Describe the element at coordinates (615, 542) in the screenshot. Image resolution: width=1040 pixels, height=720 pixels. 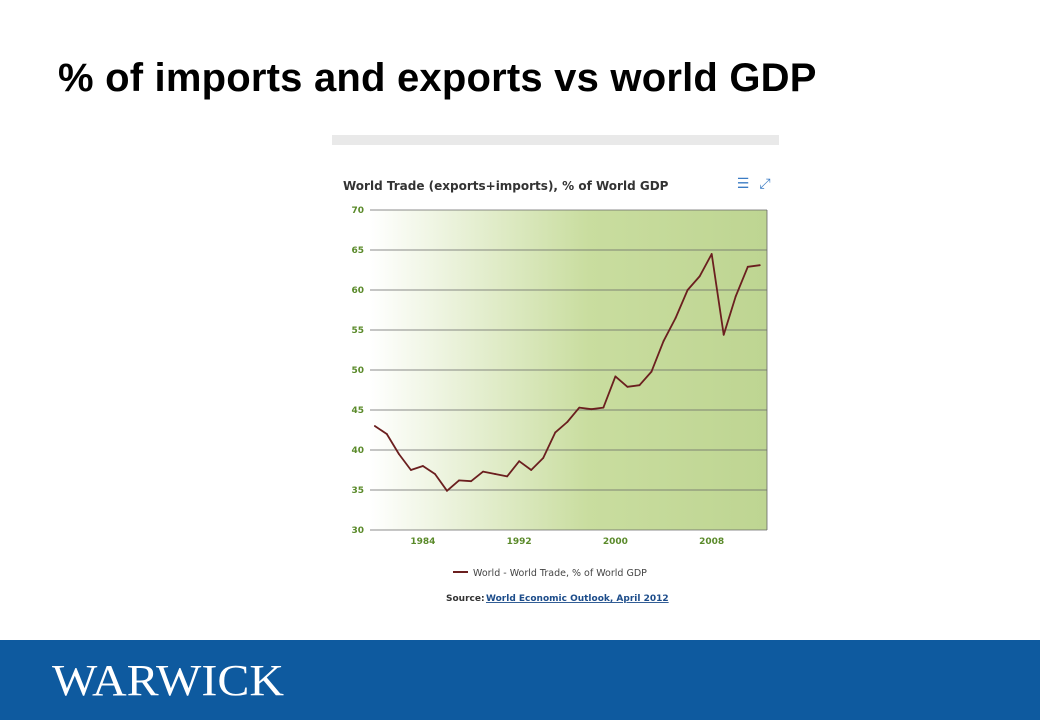
I see `x-tick-label: 2000` at that location.